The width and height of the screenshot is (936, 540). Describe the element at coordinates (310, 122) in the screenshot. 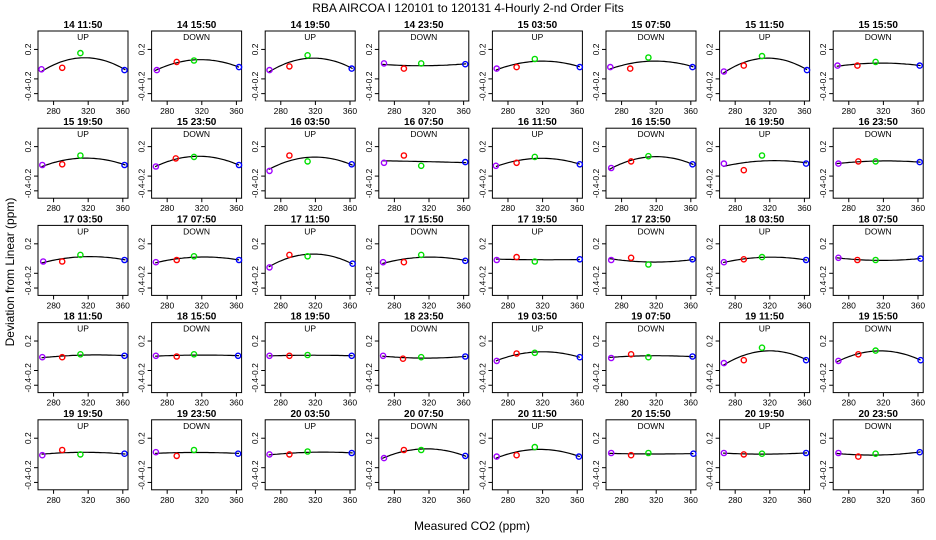

I see `panel-title: 16 03:50` at that location.